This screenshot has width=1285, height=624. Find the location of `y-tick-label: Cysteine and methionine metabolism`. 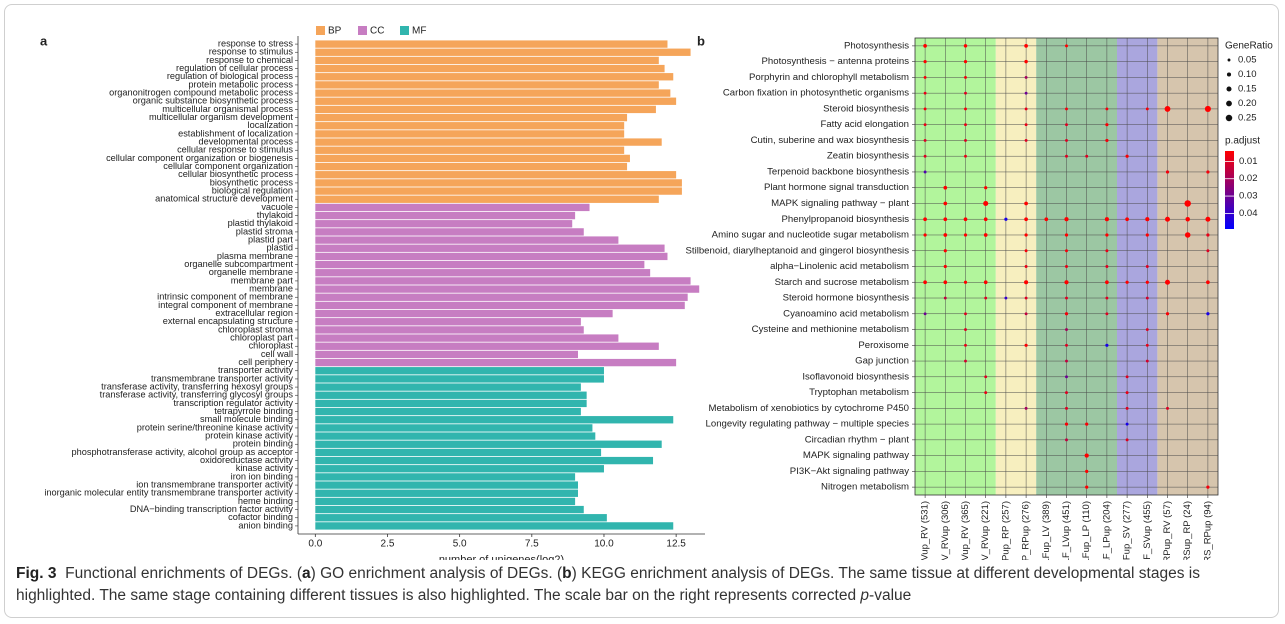

y-tick-label: Cysteine and methionine metabolism is located at coordinates (830, 329).